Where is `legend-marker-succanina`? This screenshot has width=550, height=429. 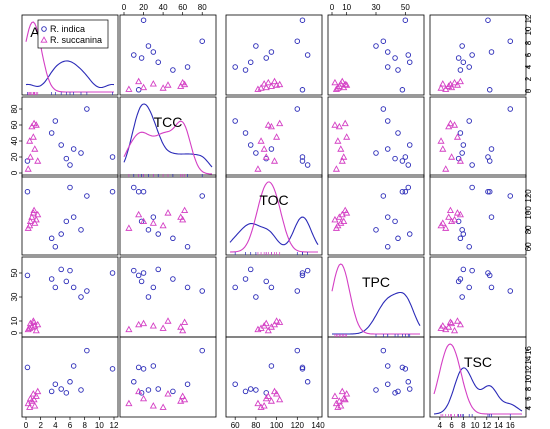
legend-marker-succanina is located at coordinates (44, 39).